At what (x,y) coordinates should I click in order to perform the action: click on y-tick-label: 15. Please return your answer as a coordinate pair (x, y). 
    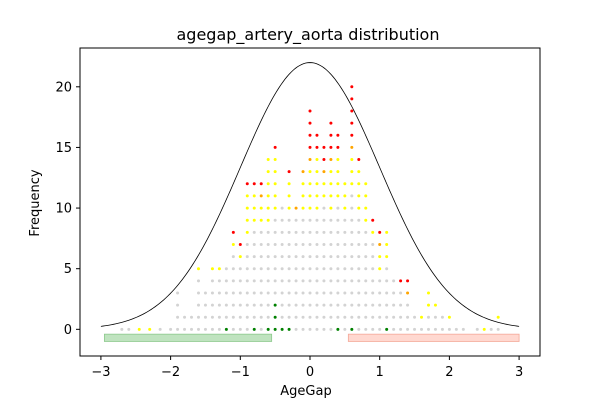
    Looking at the image, I should click on (63, 148).